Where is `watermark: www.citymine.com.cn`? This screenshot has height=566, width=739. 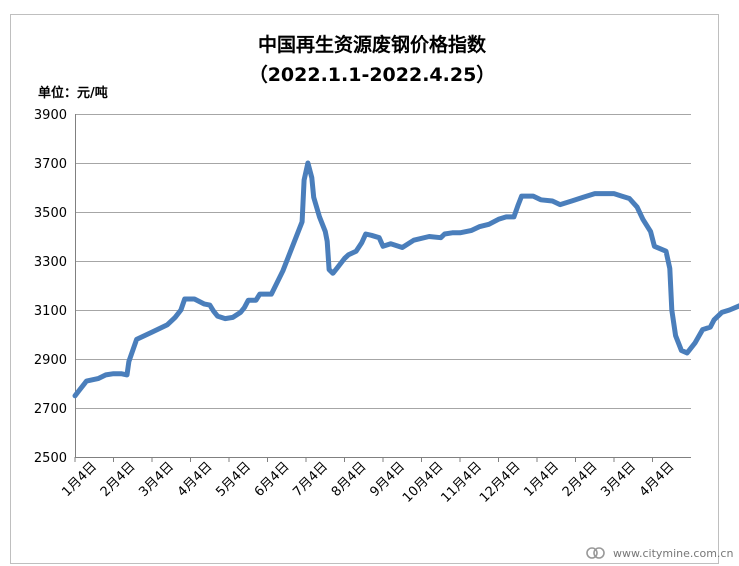
watermark: www.citymine.com.cn is located at coordinates (659, 553).